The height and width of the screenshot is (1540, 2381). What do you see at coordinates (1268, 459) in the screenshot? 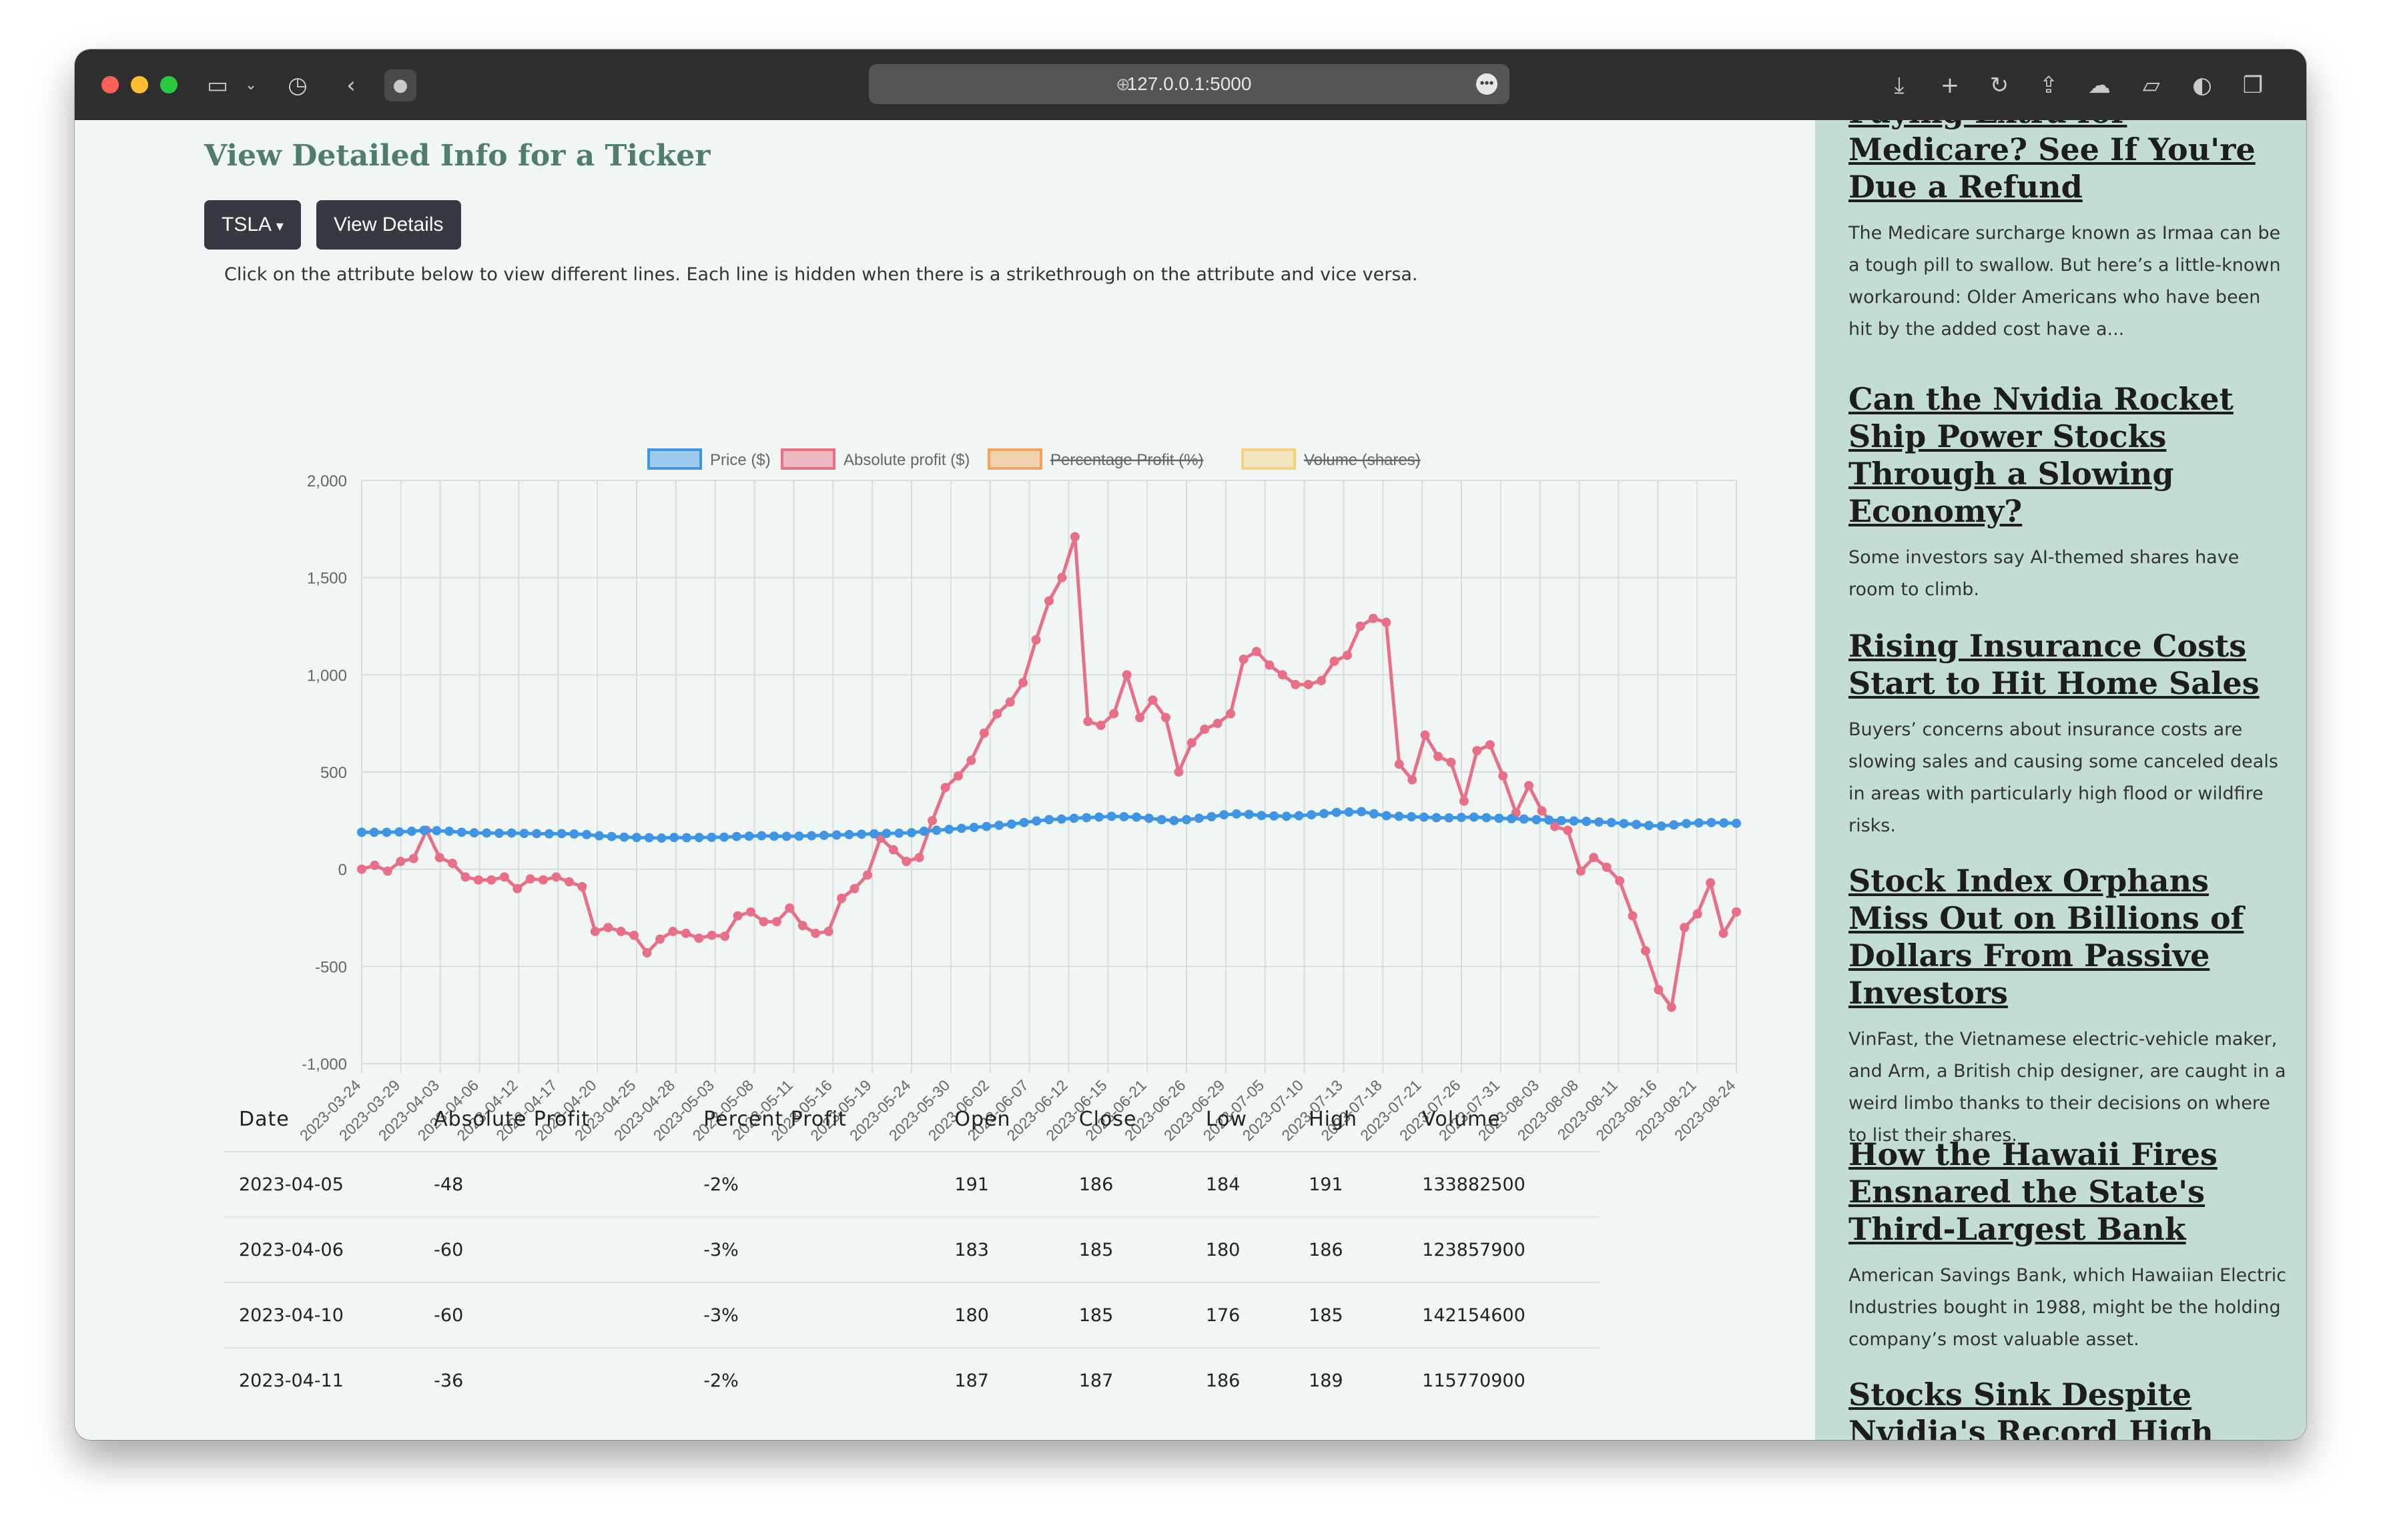
I see `legend-swatch` at bounding box center [1268, 459].